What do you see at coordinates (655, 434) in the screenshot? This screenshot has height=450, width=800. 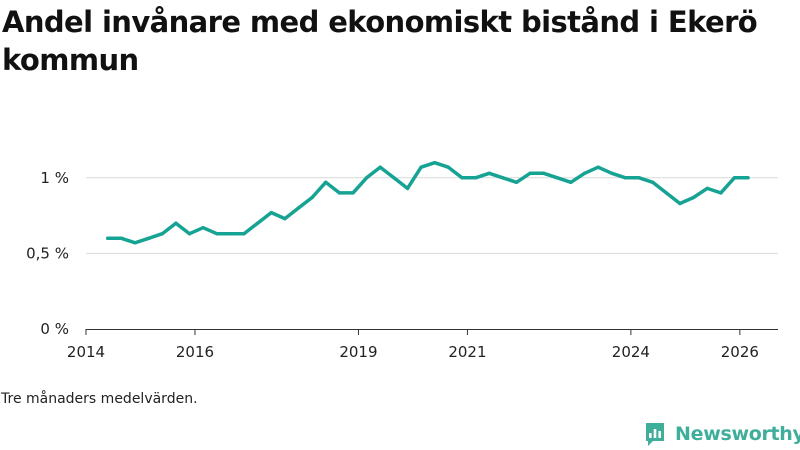 I see `newsworthy-logo-icon` at bounding box center [655, 434].